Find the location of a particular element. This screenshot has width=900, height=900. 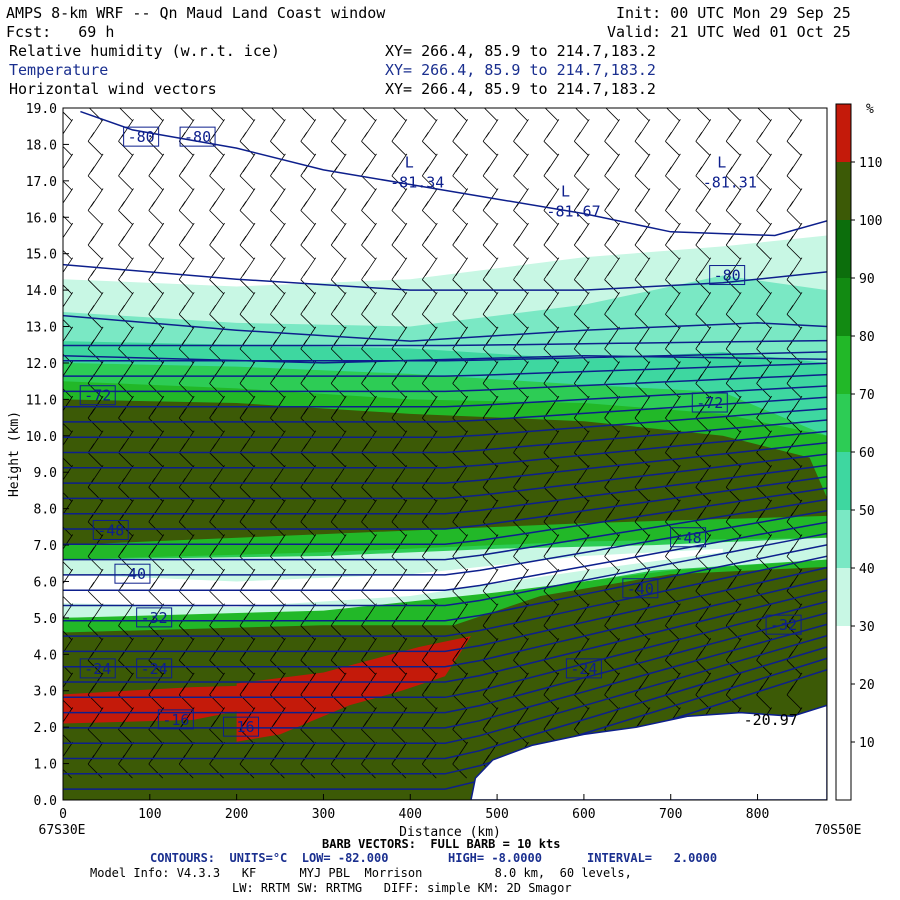

y-tick-label: 3.0 is located at coordinates (45, 692).